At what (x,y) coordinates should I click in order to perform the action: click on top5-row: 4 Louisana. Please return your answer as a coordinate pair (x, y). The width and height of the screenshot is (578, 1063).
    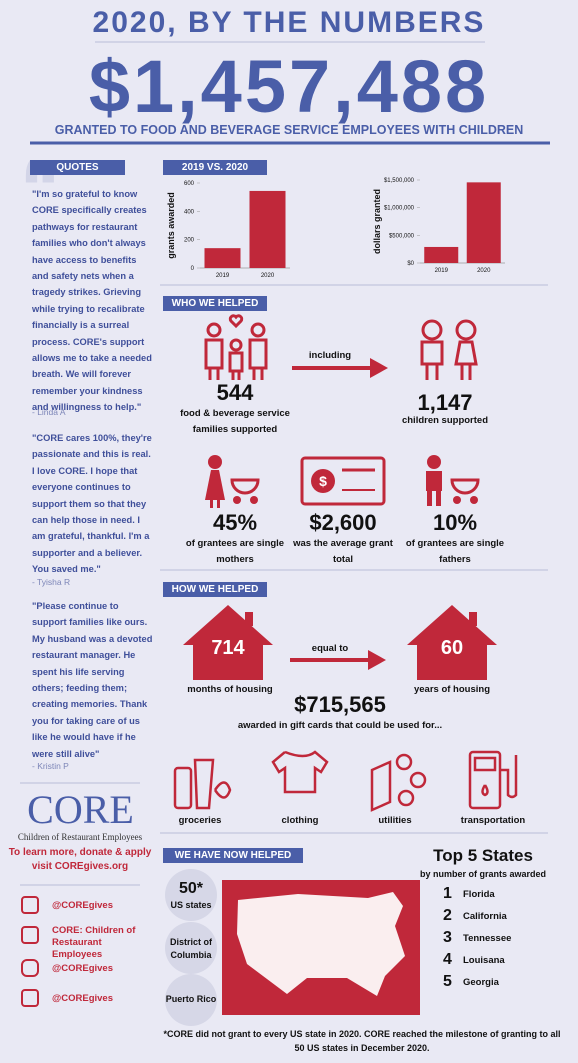
    Looking at the image, I should click on (498, 960).